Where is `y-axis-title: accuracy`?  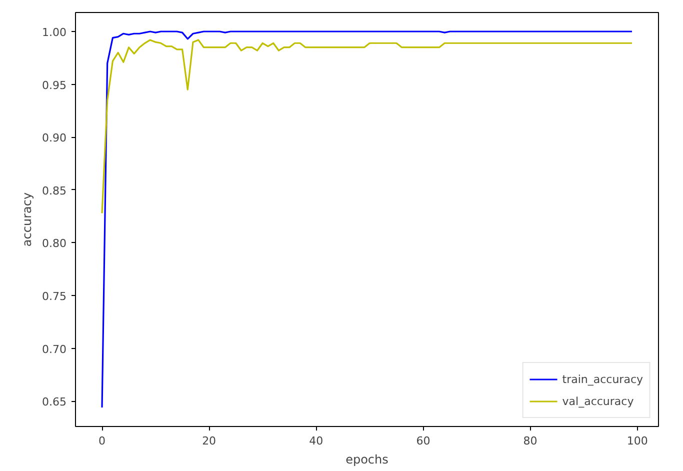 y-axis-title: accuracy is located at coordinates (27, 219).